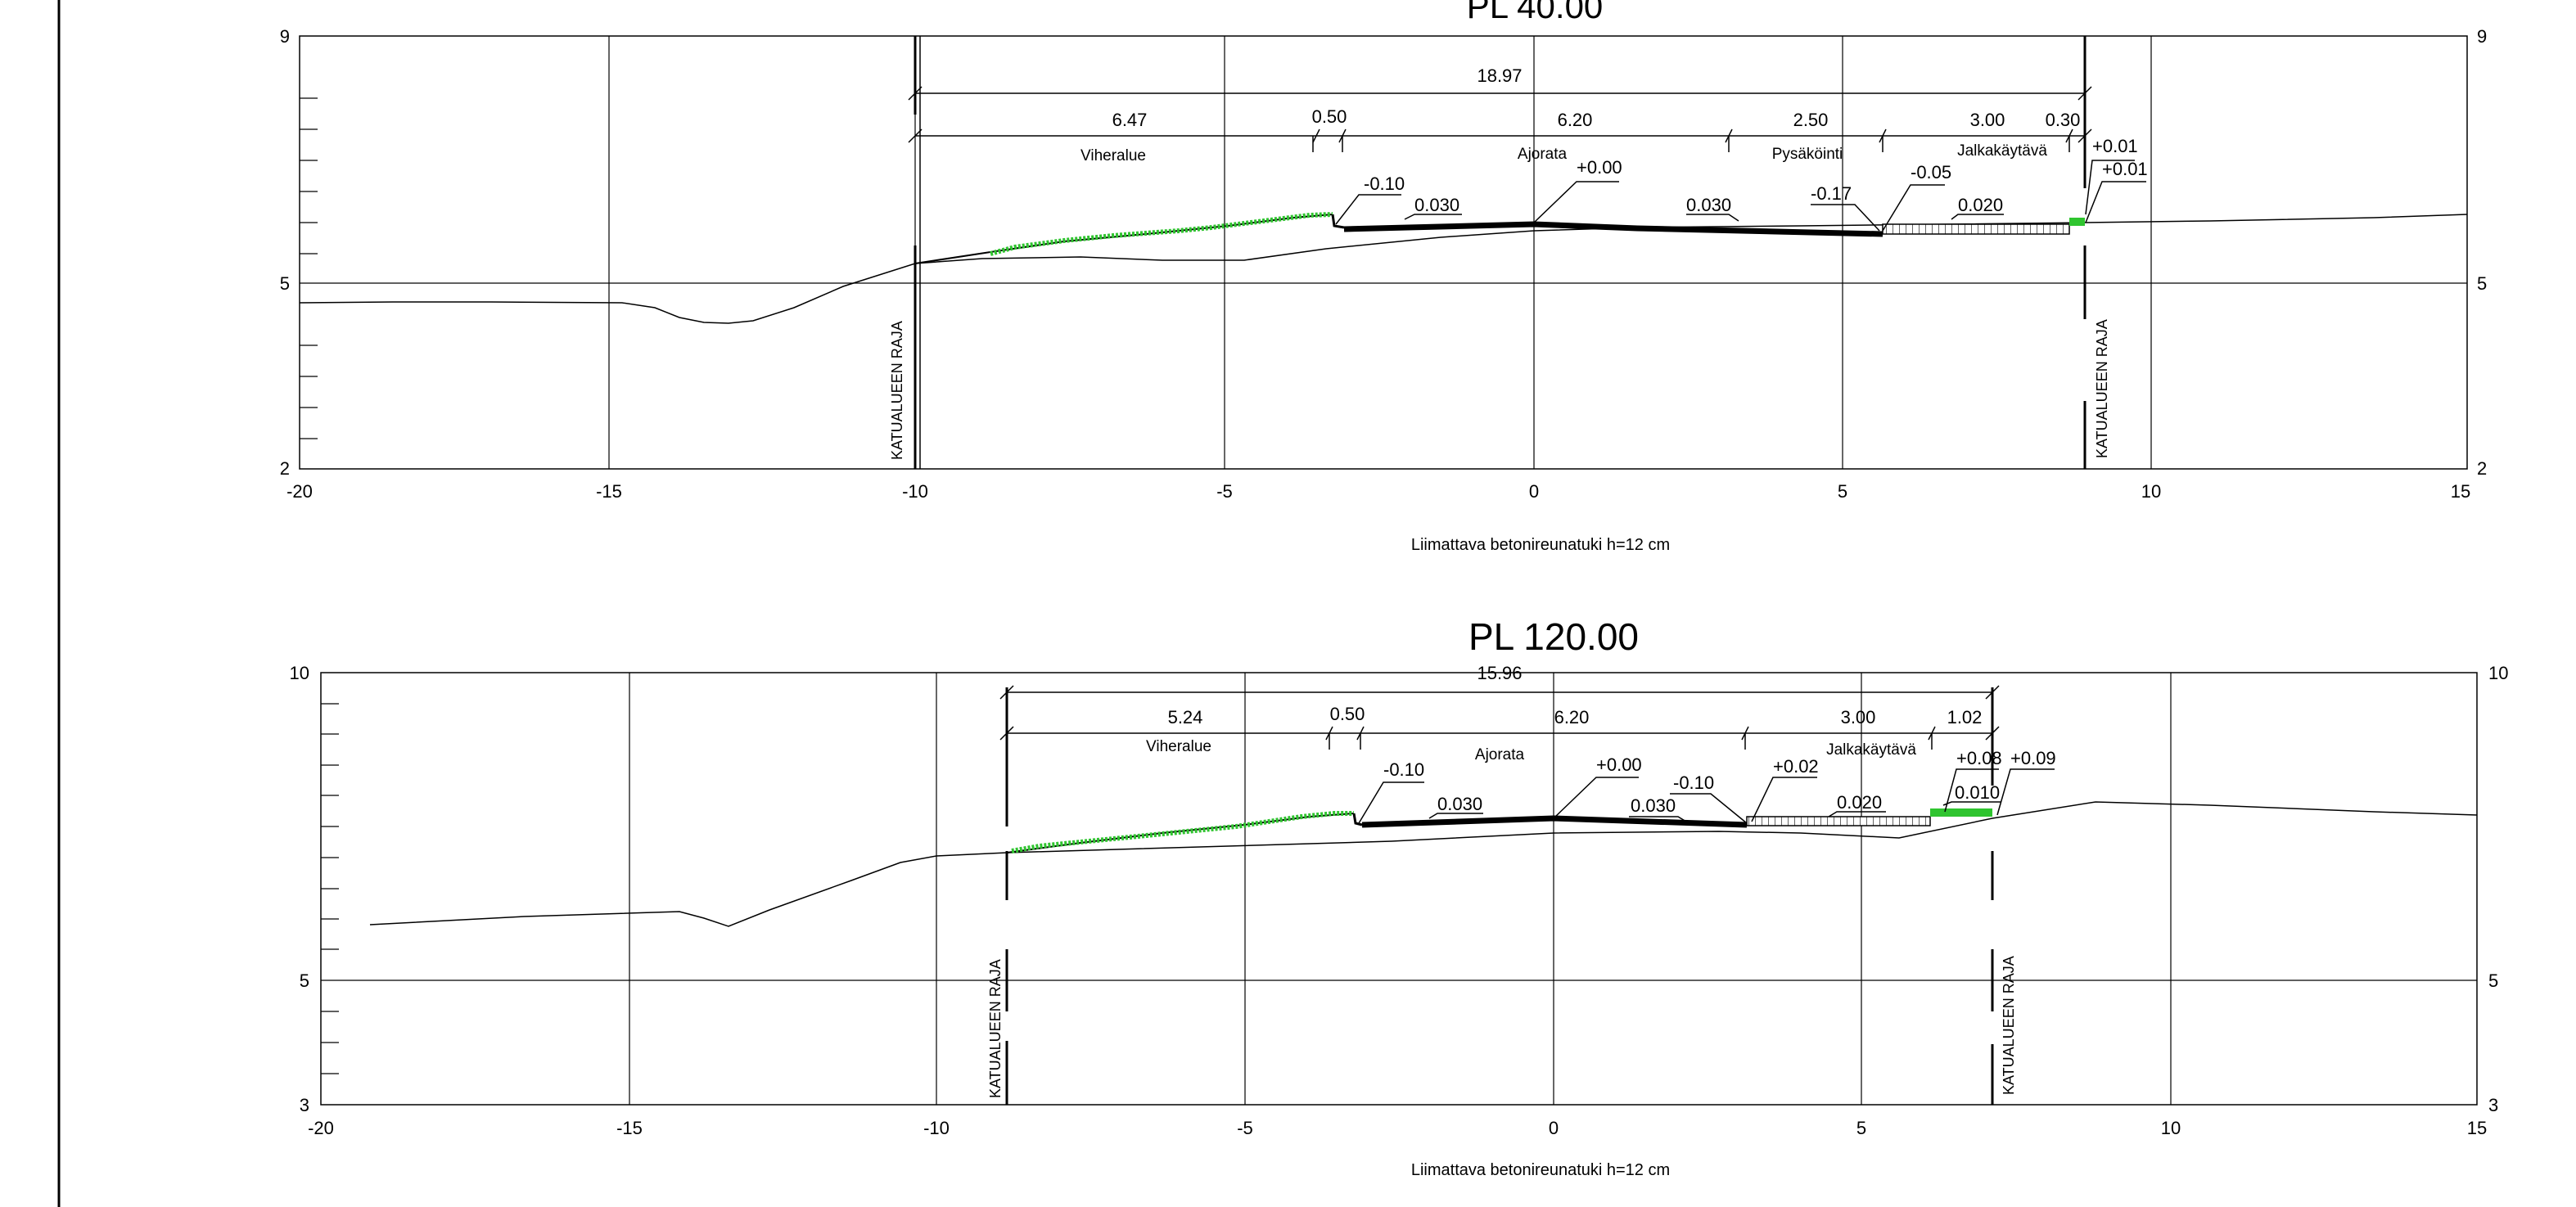 This screenshot has height=1207, width=2576. I want to click on dimension-lines, so click(1500, 119).